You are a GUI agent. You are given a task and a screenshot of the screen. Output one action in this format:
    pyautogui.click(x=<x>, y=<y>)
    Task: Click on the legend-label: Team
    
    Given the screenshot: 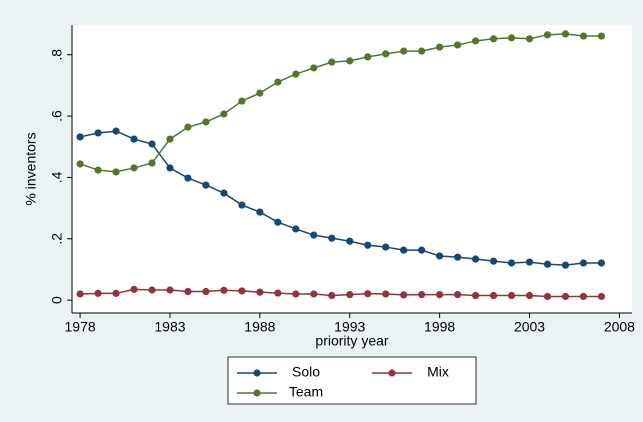 What is the action you would take?
    pyautogui.click(x=306, y=392)
    